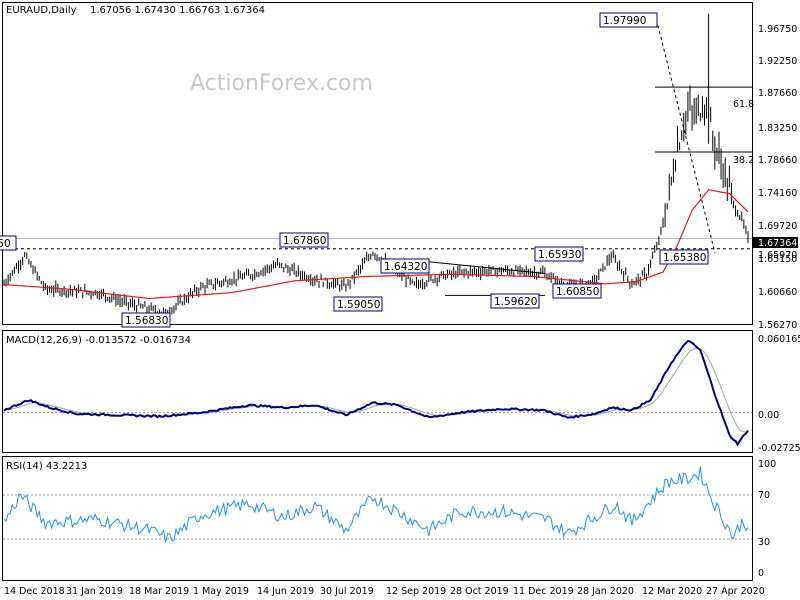 The height and width of the screenshot is (600, 800). What do you see at coordinates (479, 591) in the screenshot?
I see `x-tick: 28 Oct 2019` at bounding box center [479, 591].